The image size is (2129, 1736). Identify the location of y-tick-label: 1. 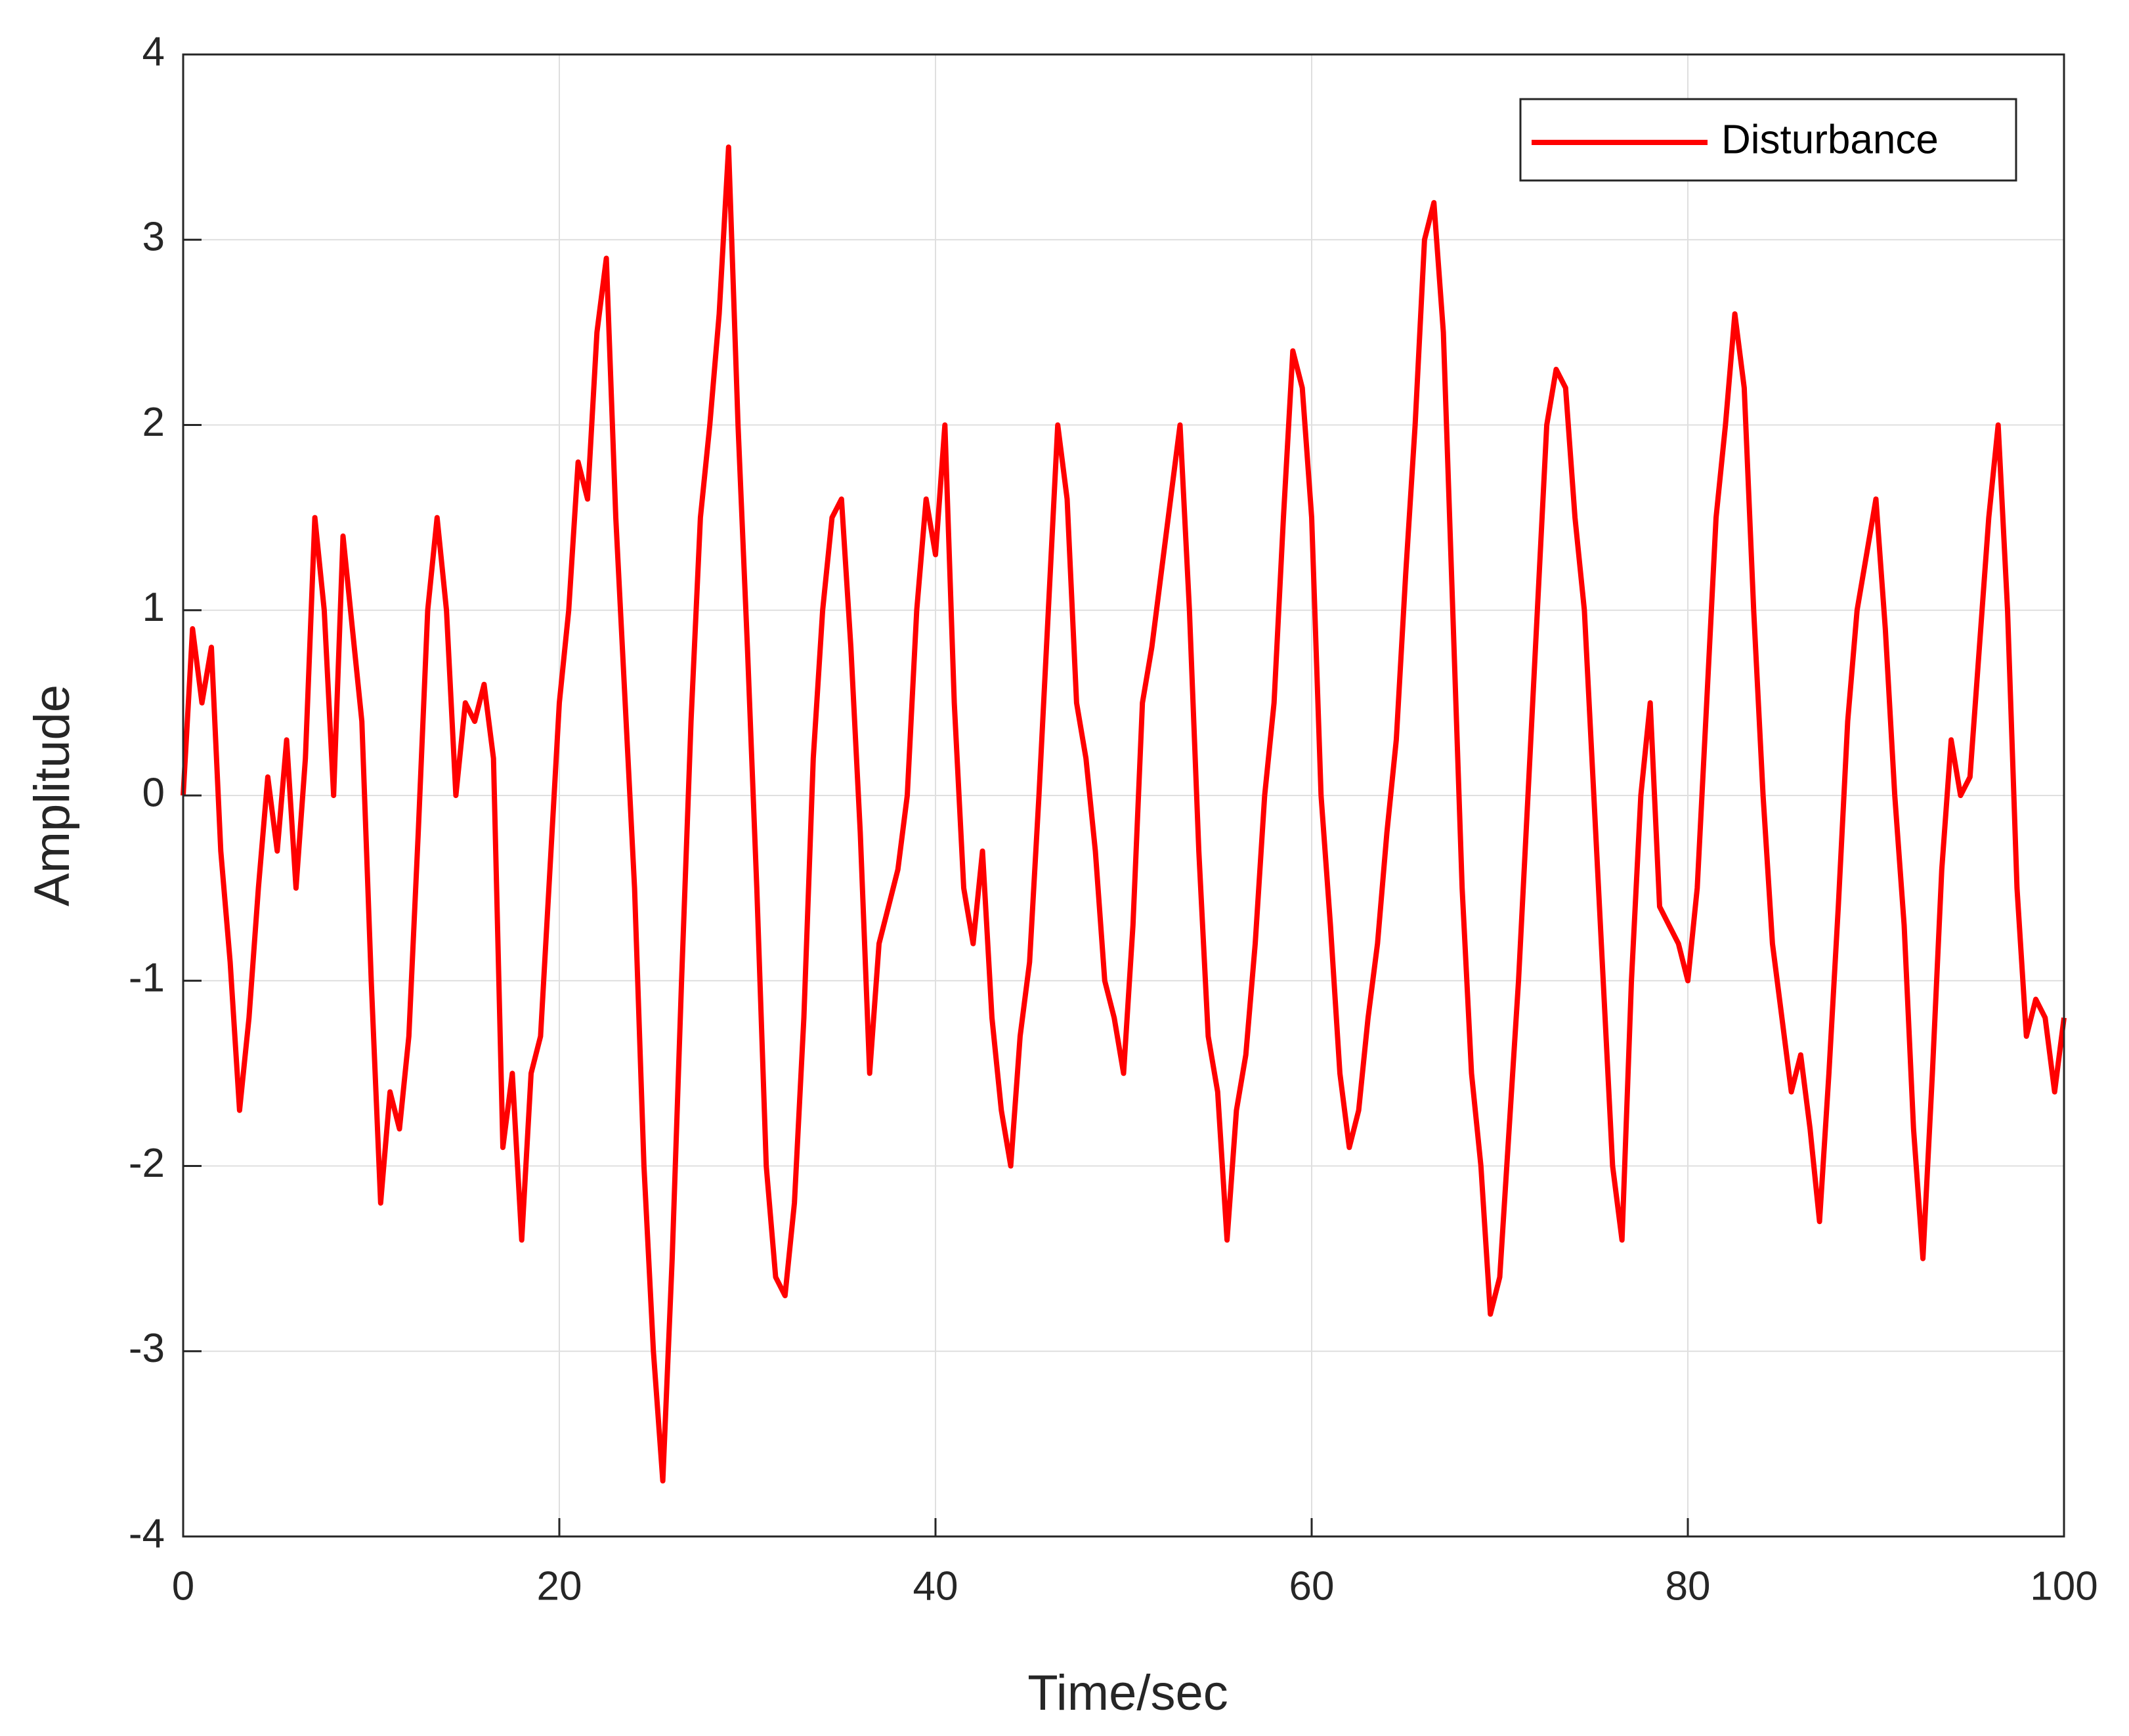
(153, 607).